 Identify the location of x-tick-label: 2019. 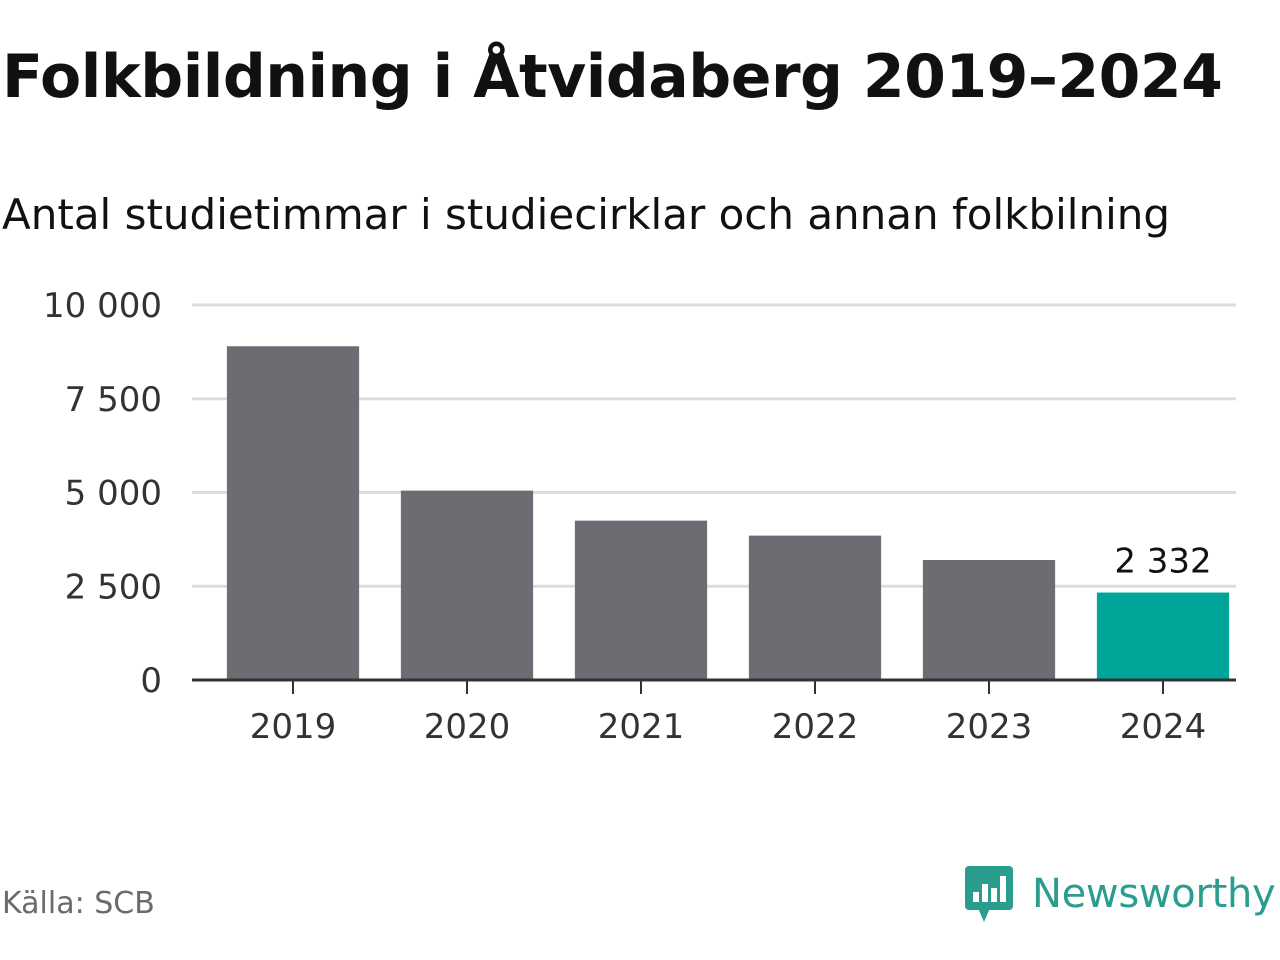
(293, 727).